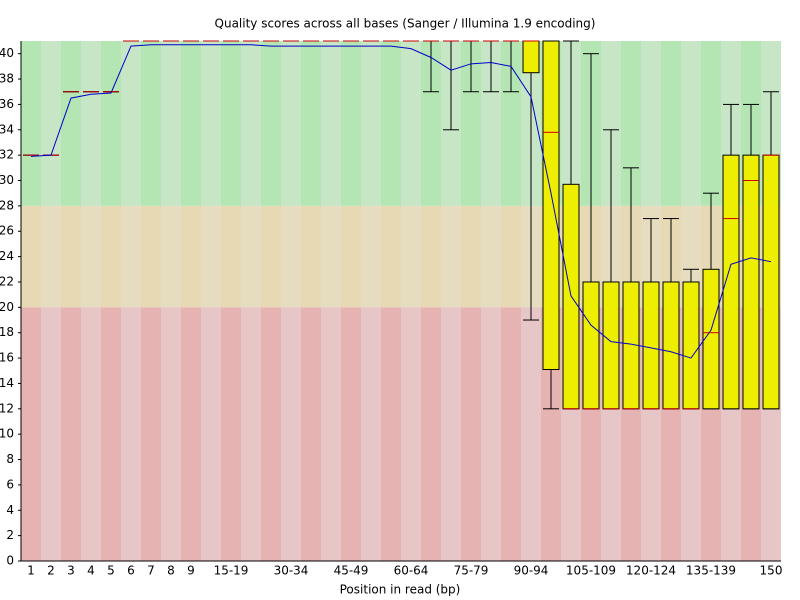 The height and width of the screenshot is (600, 800). What do you see at coordinates (7, 256) in the screenshot?
I see `y-tick-label: 24` at bounding box center [7, 256].